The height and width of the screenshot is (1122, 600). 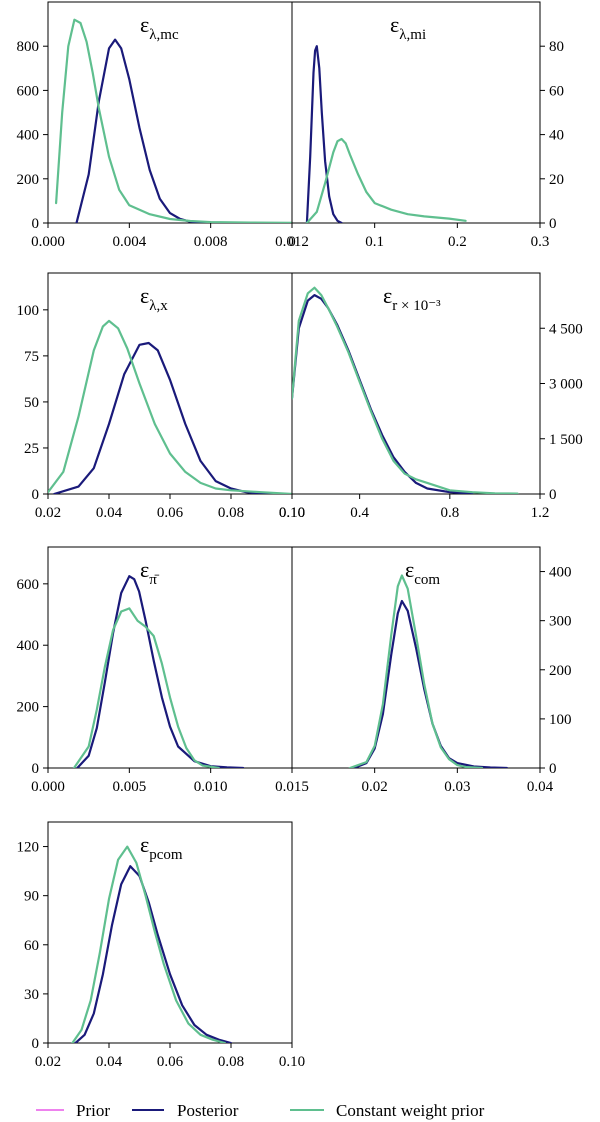 I want to click on x-tick-label: 0.3, so click(x=540, y=242).